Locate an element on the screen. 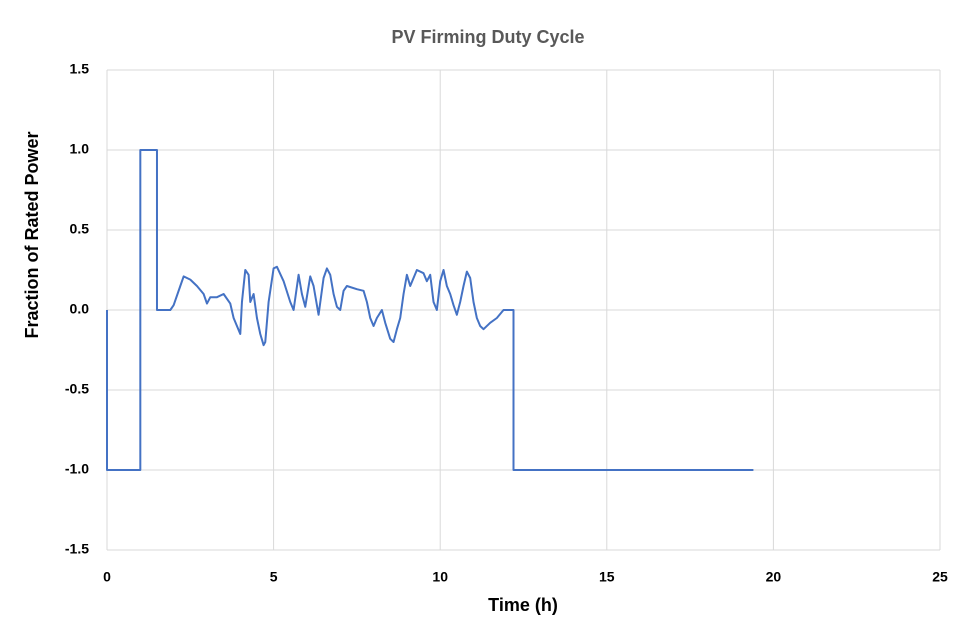  y-tick-label: 1.5 is located at coordinates (80, 69).